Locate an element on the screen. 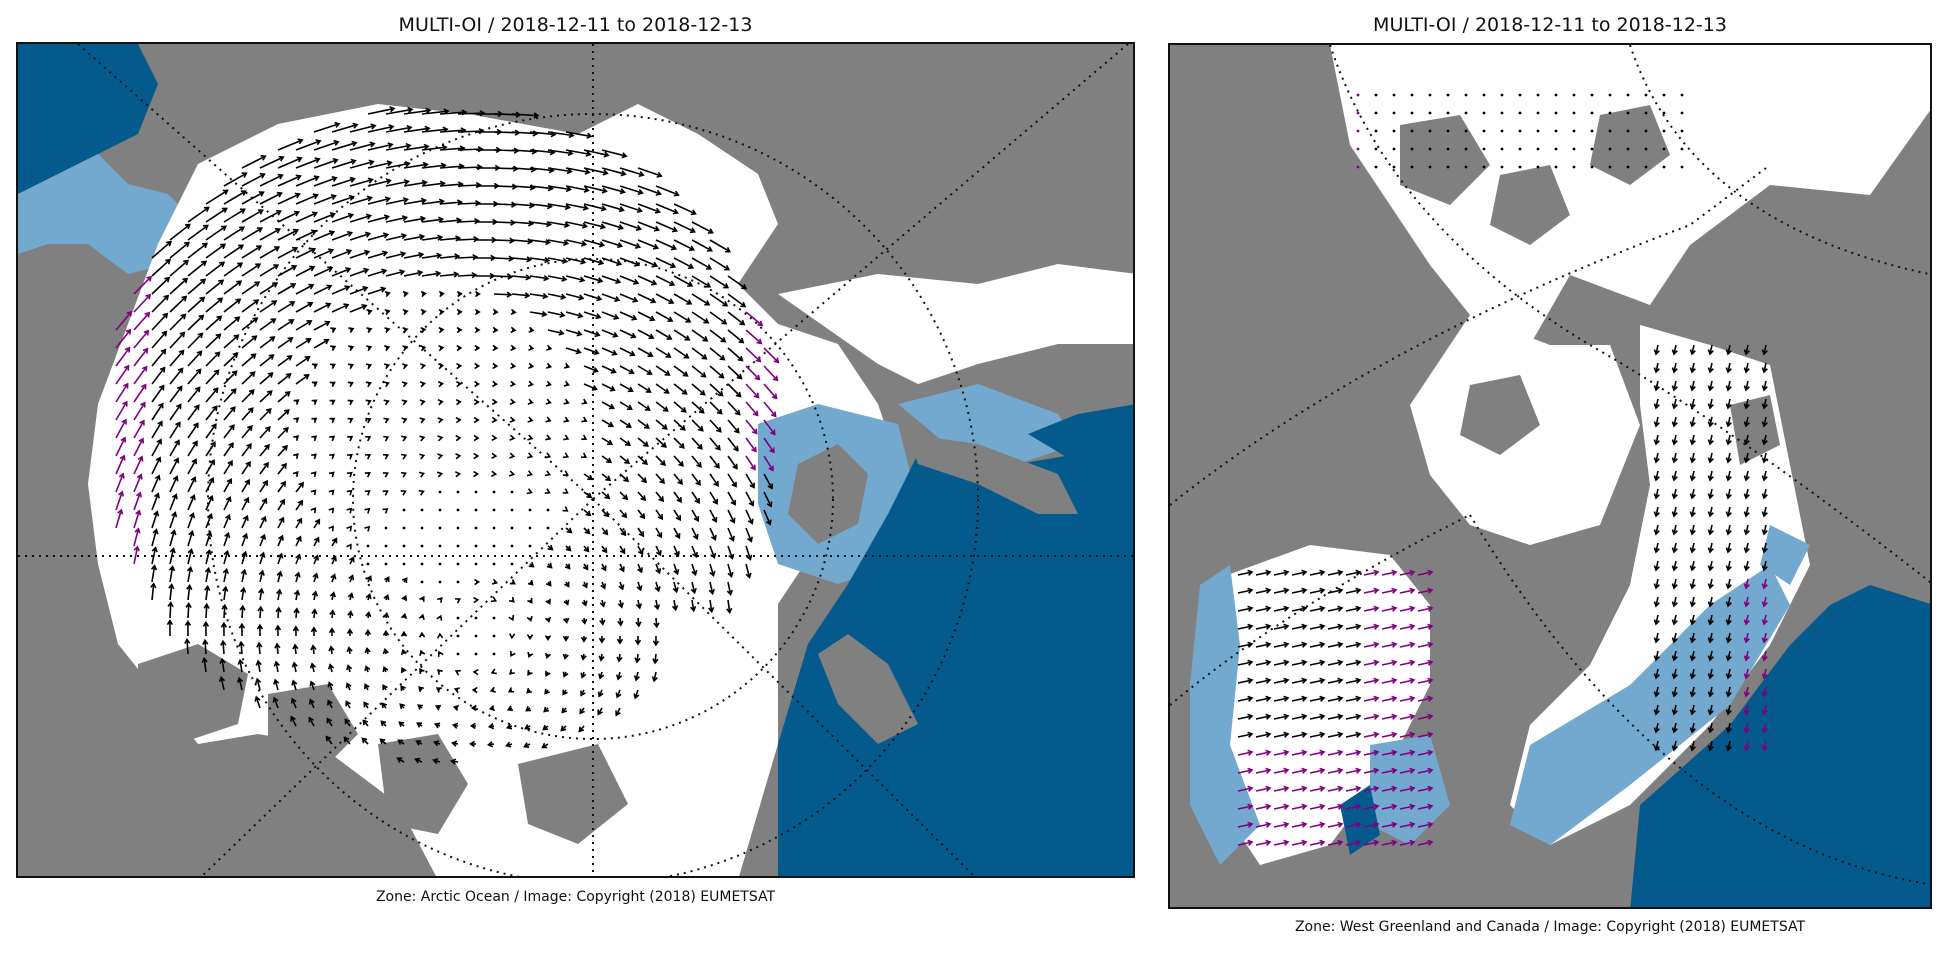 The image size is (1948, 954). island-novaya-zemlya is located at coordinates (993, 474).